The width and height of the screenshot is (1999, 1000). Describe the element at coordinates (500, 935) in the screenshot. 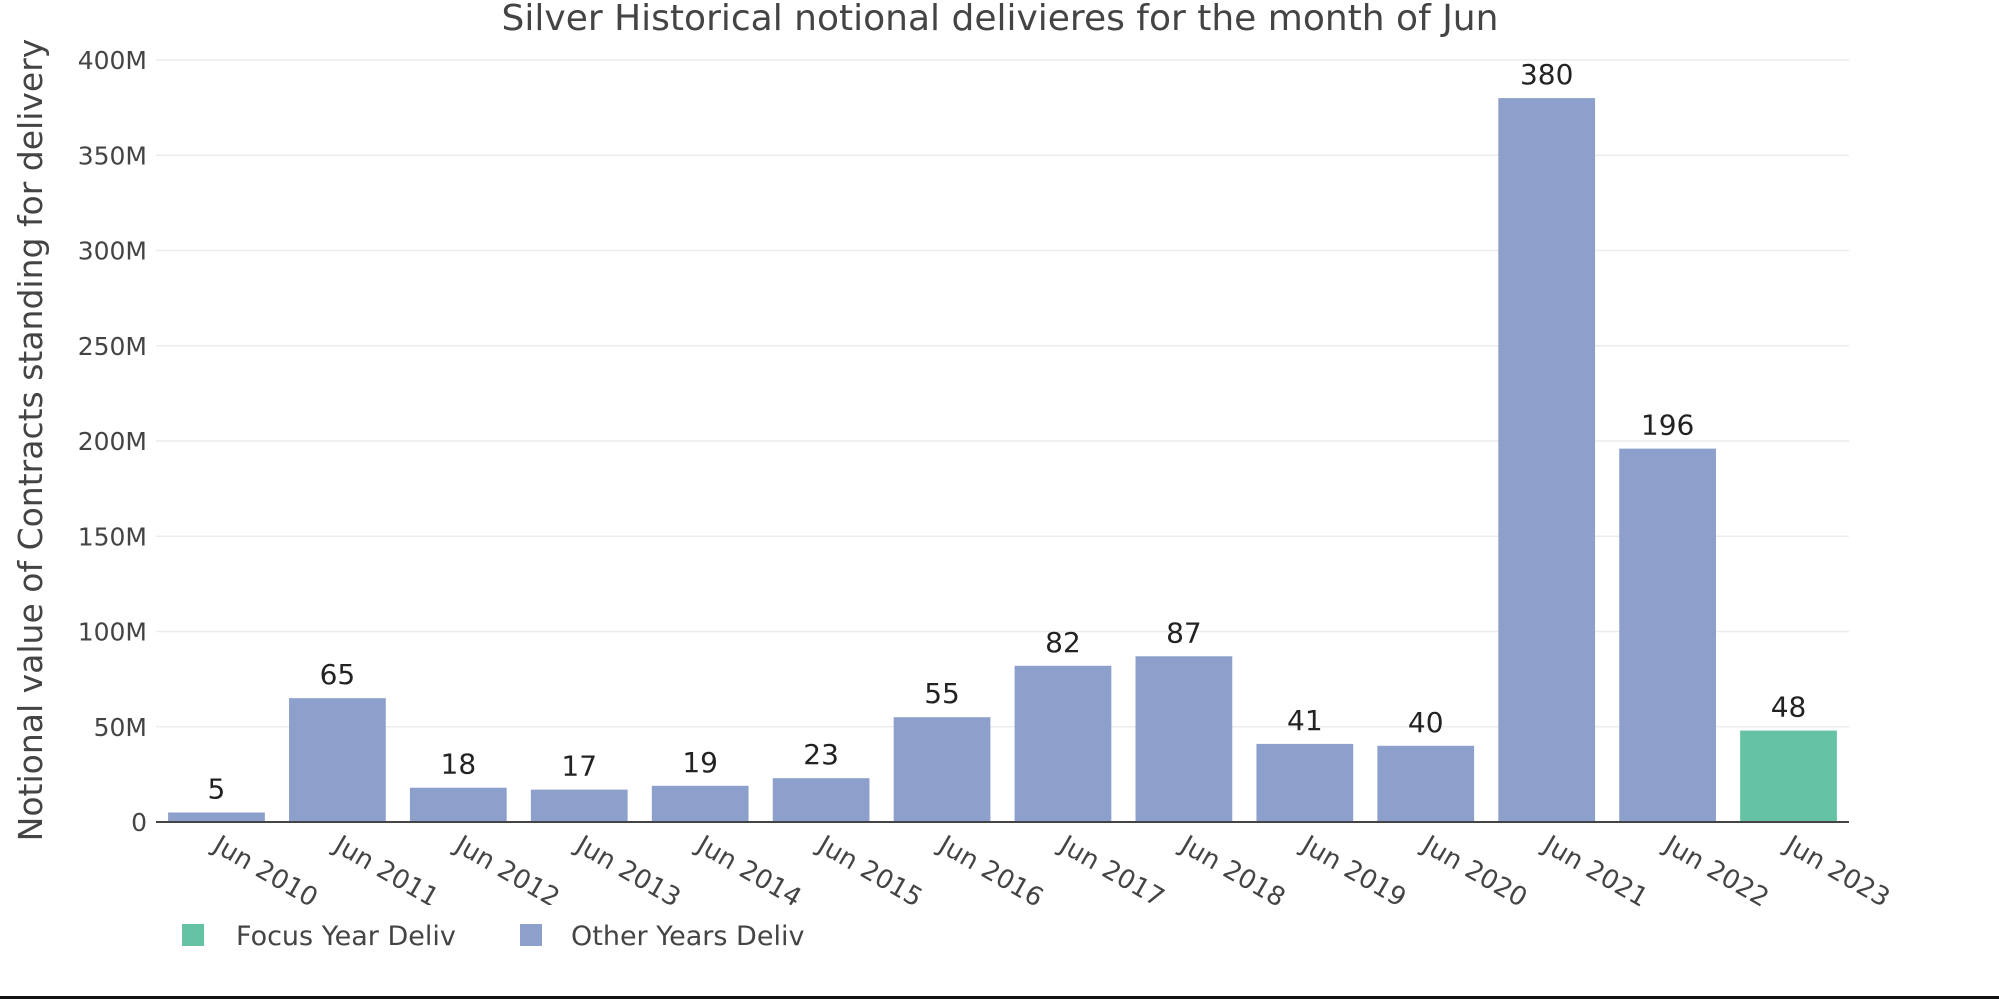

I see `legend: Focus Year Deliv Other Years Deliv` at that location.